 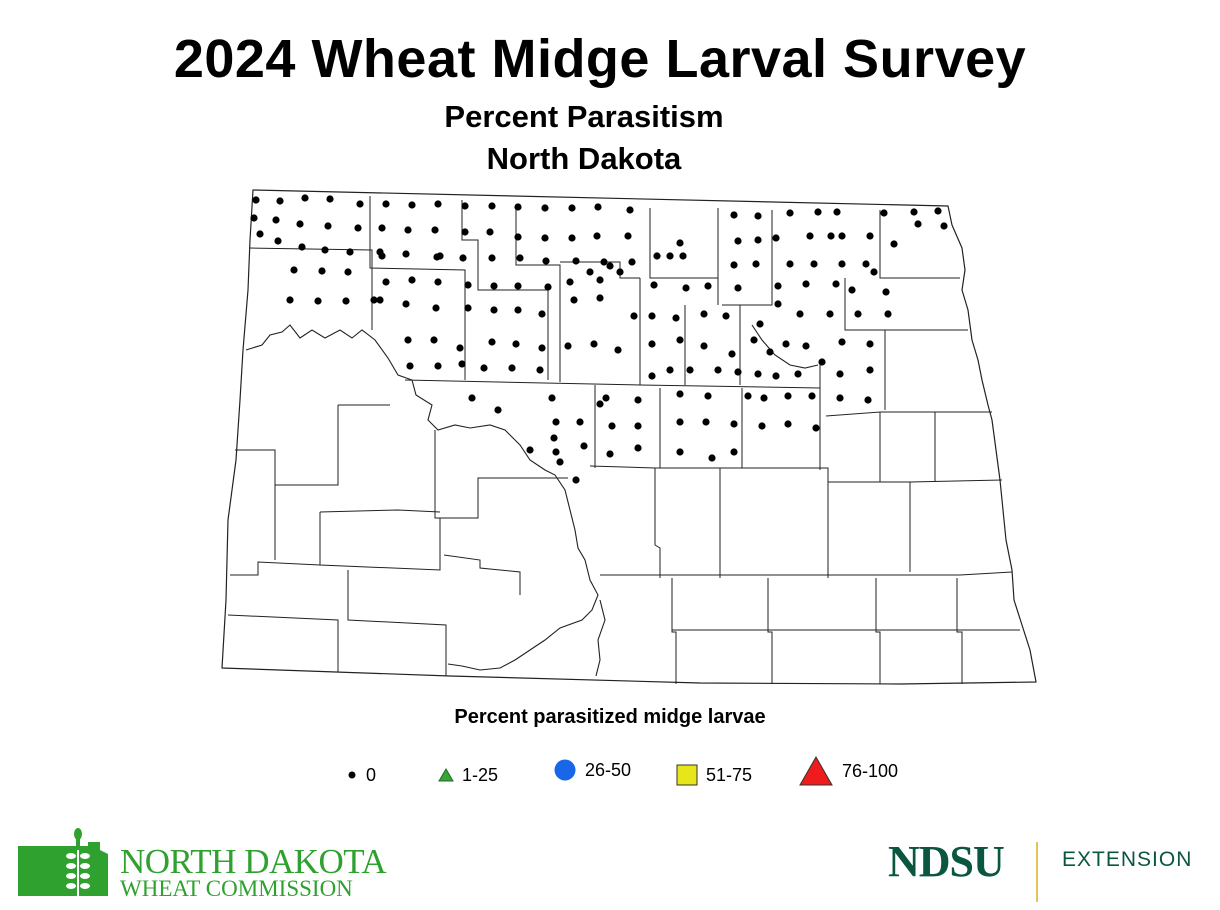 I want to click on legend-label: 1-25, so click(x=480, y=774).